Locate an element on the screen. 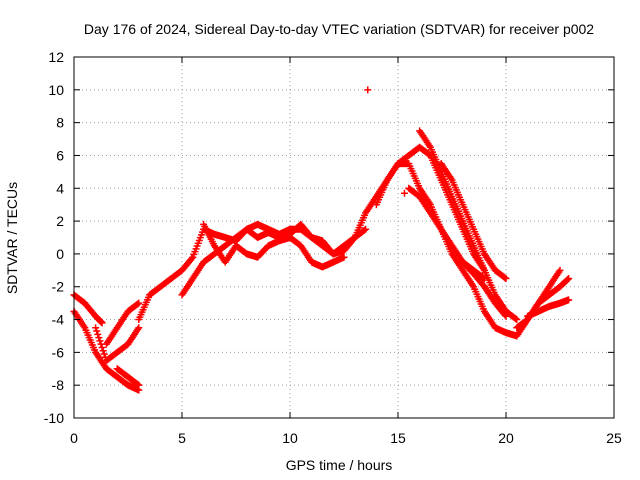  series-trace-c is located at coordinates (117, 344).